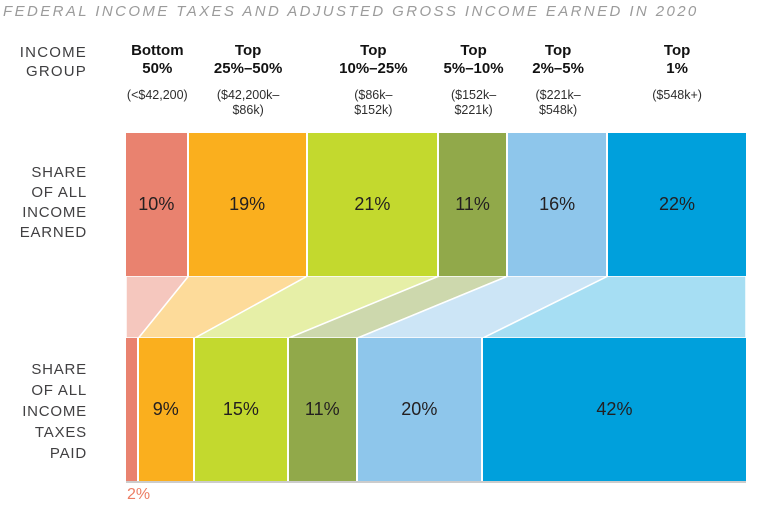 The width and height of the screenshot is (768, 513). I want to click on column-header-label: Bottom 50%, so click(157, 59).